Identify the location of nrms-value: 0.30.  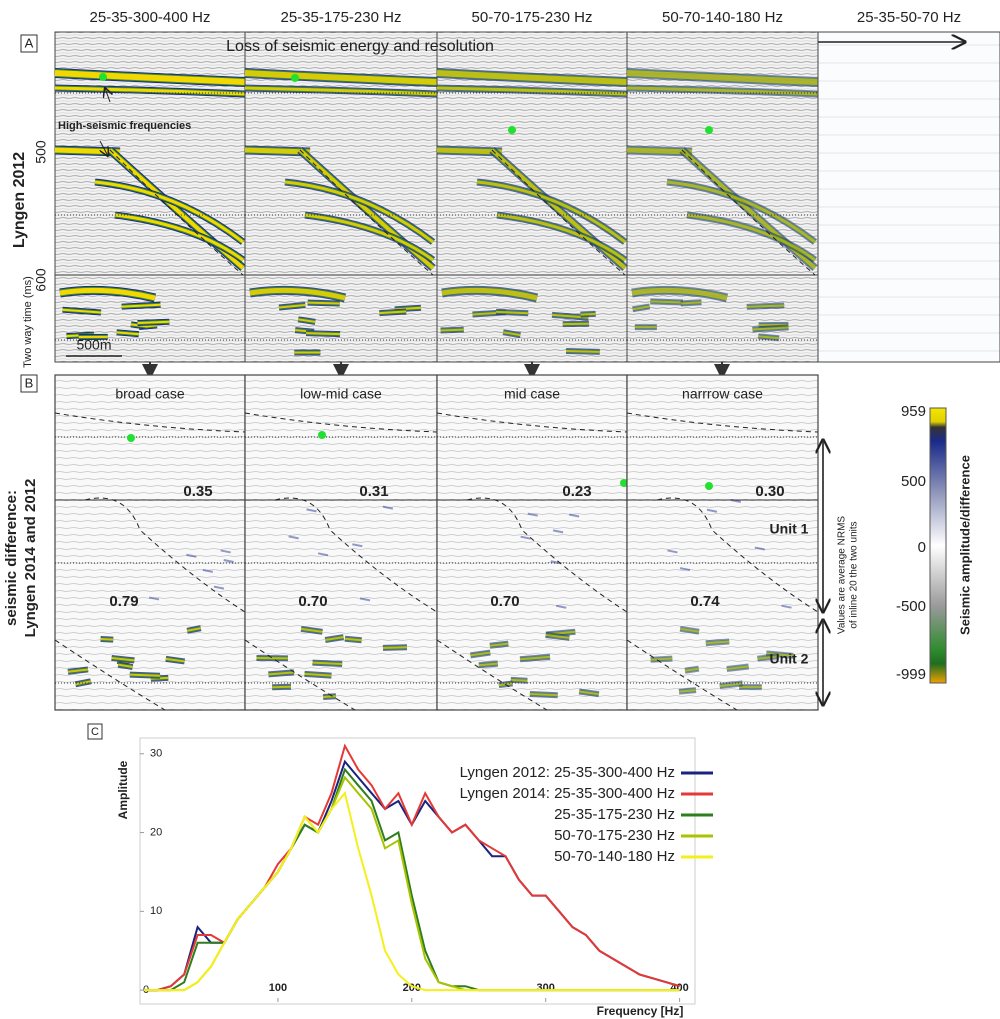
(769, 491).